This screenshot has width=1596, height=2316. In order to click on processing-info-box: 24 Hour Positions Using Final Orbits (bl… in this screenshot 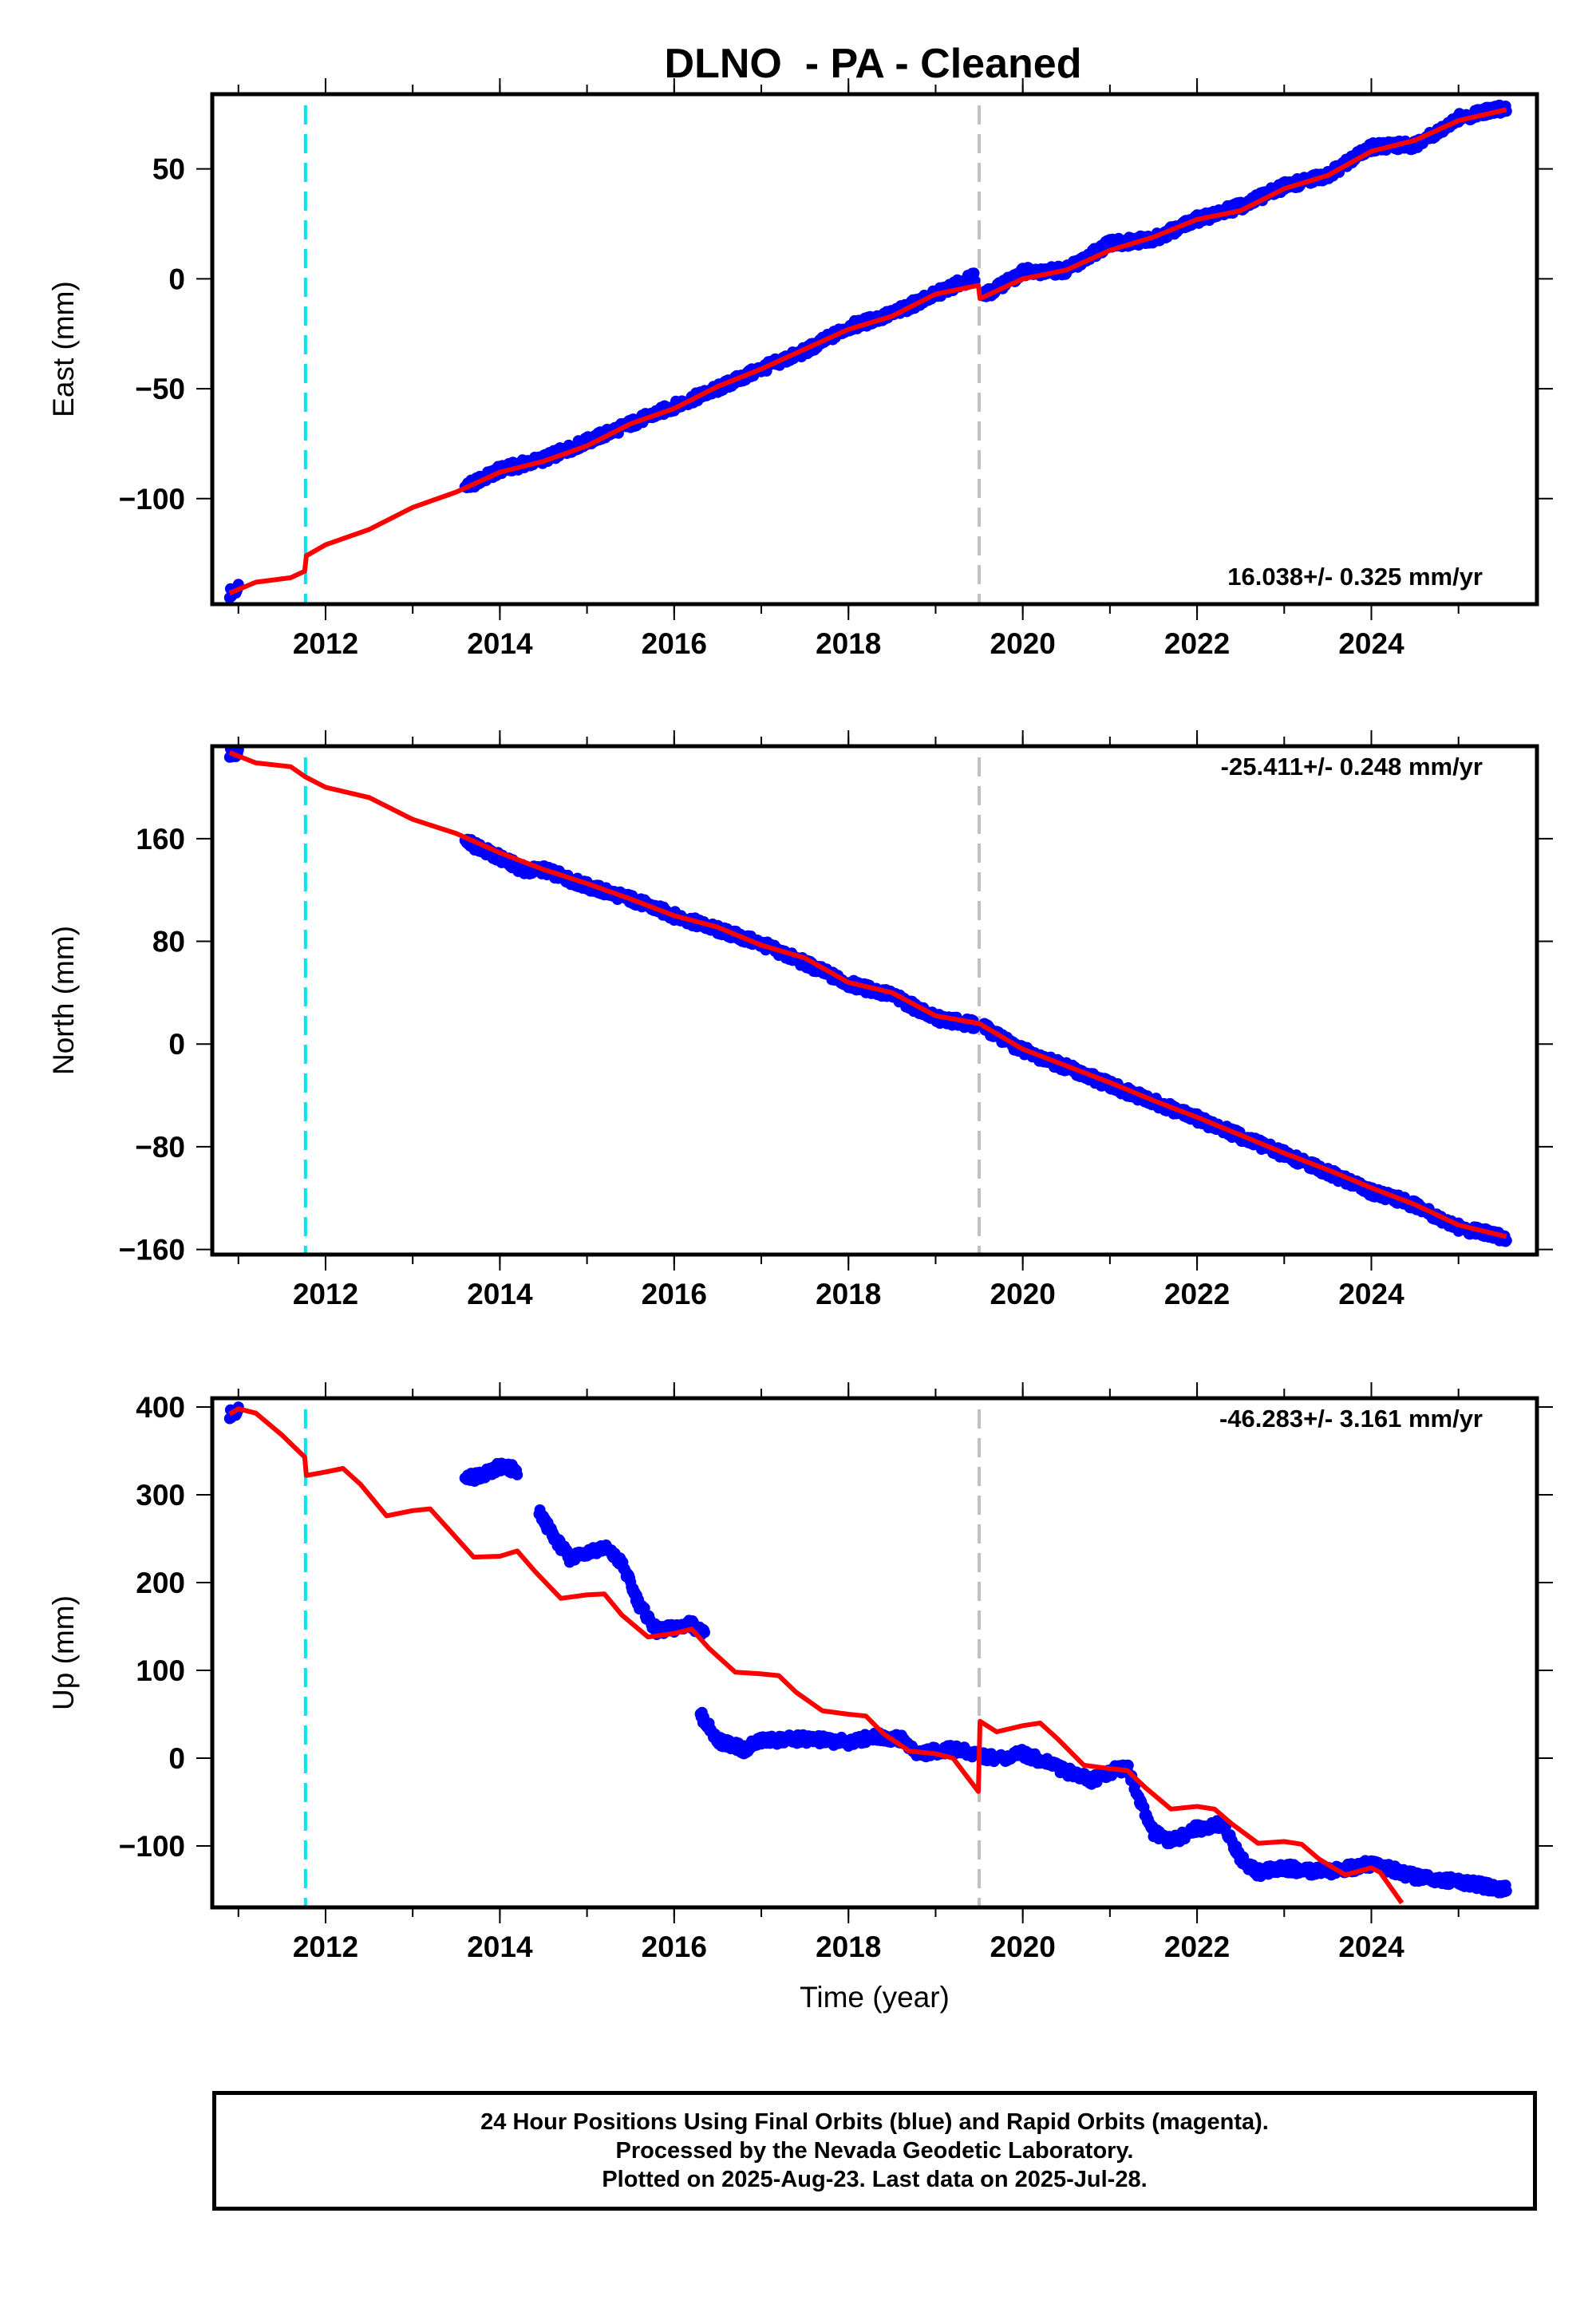, I will do `click(874, 2151)`.